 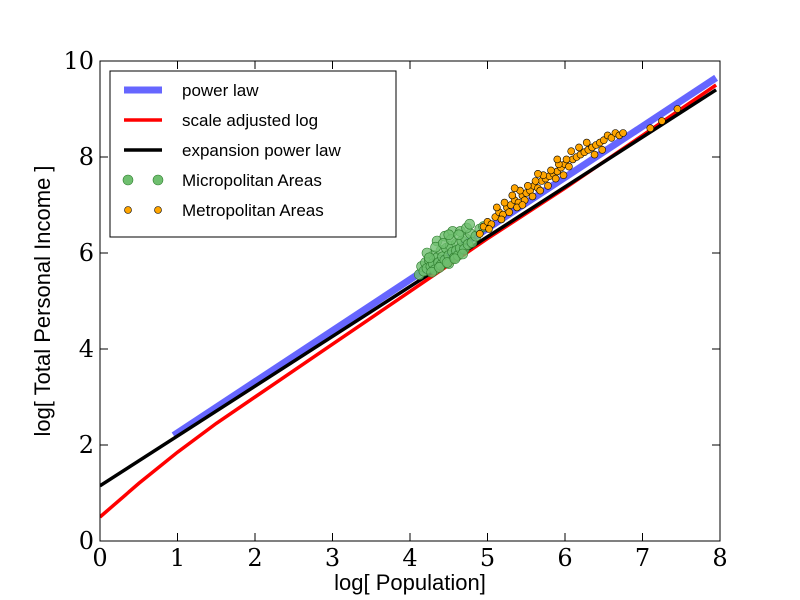 I want to click on legend-label-metropolitan-areas: Metropolitan Areas, so click(x=253, y=210).